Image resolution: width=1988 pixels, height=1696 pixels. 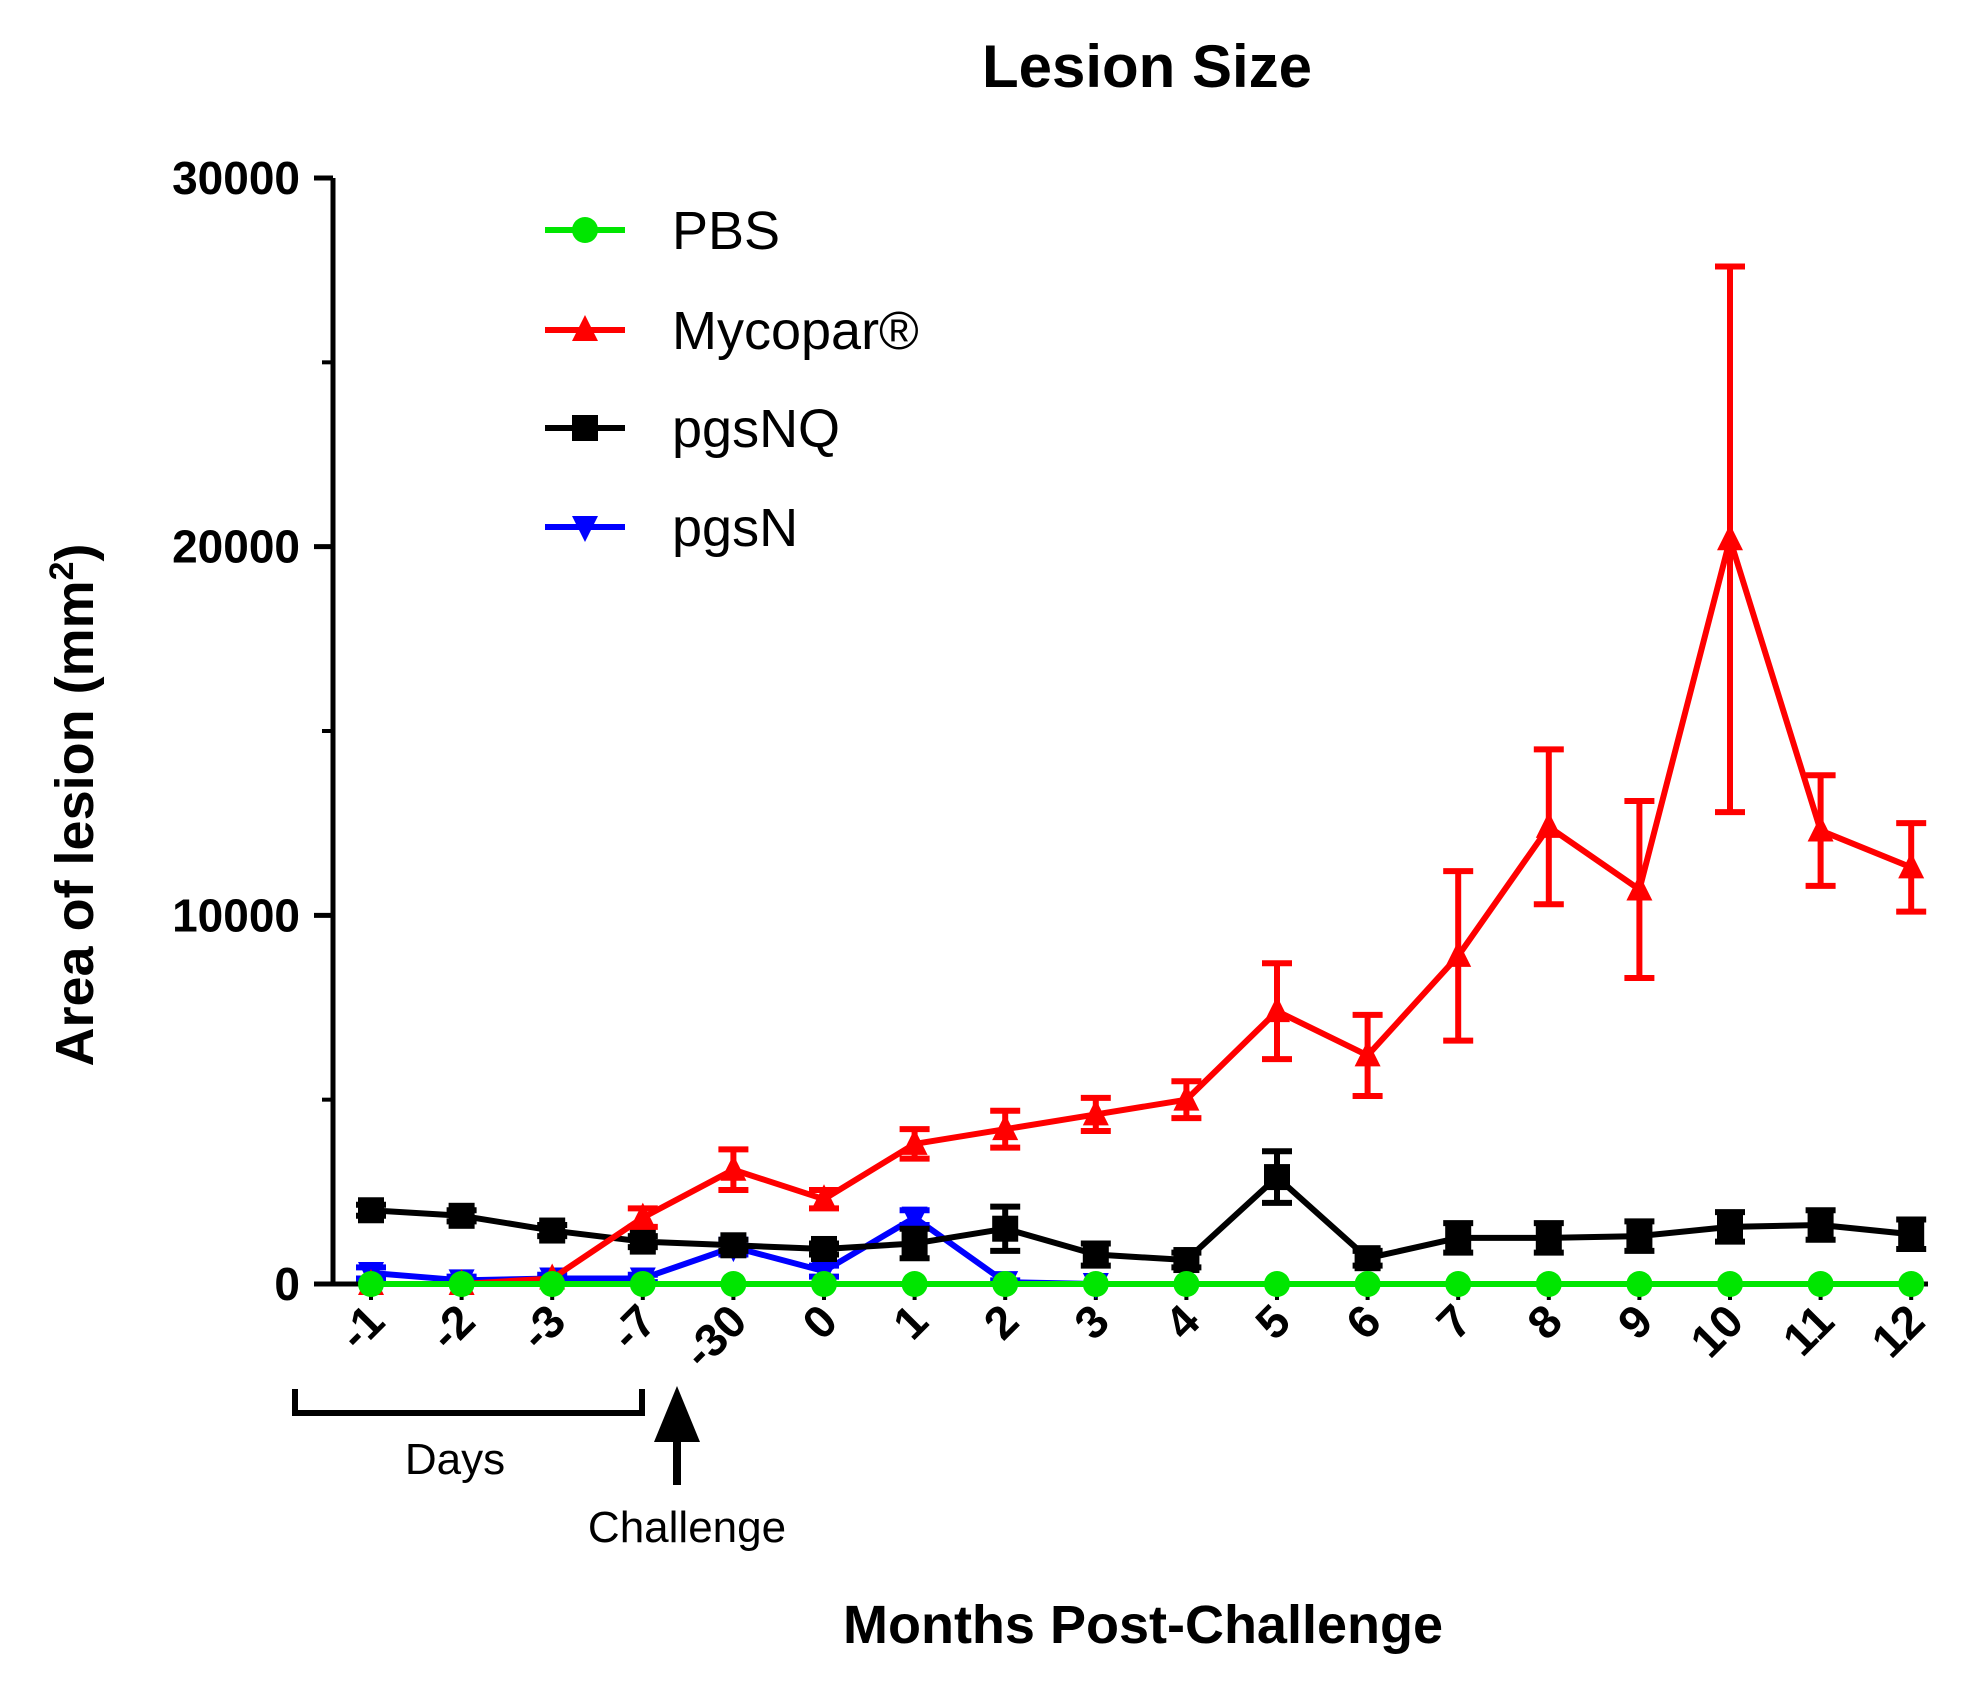 What do you see at coordinates (735, 528) in the screenshot?
I see `legend-label-pgsn: pgsN` at bounding box center [735, 528].